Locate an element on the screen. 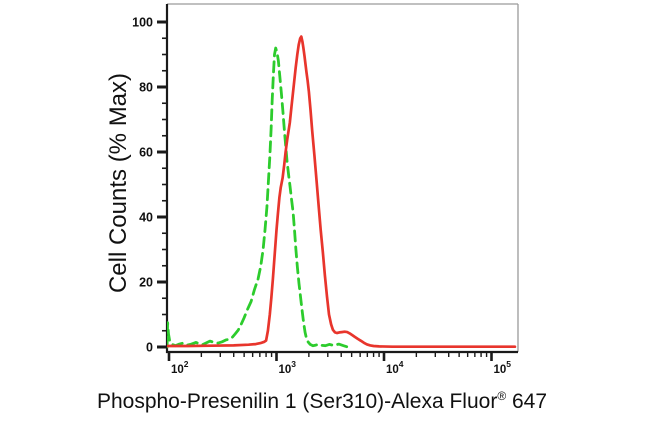 Image resolution: width=650 pixels, height=425 pixels. y-axis-title: Cell Counts (% Max) is located at coordinates (118, 183).